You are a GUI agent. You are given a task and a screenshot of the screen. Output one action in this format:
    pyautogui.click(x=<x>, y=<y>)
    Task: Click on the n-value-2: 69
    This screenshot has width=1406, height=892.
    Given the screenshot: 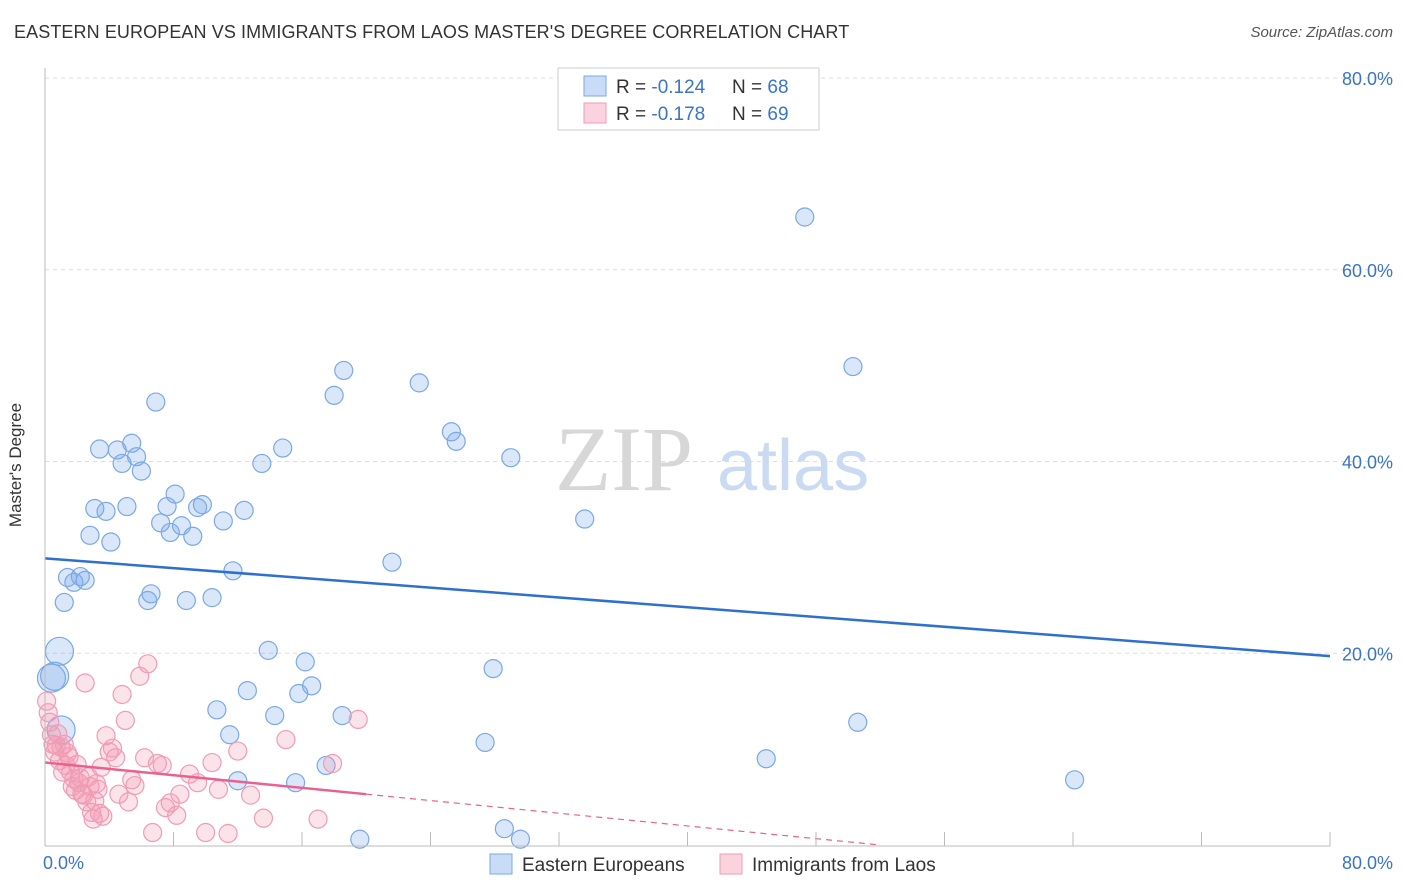 What is the action you would take?
    pyautogui.click(x=777, y=114)
    